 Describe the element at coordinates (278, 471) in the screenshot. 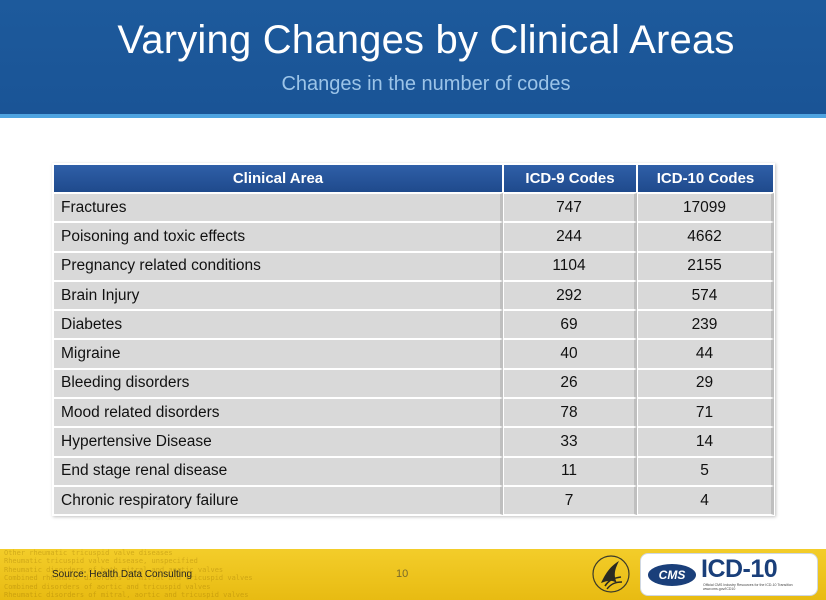

I see `clinical-area-cell: End stage renal disease` at that location.